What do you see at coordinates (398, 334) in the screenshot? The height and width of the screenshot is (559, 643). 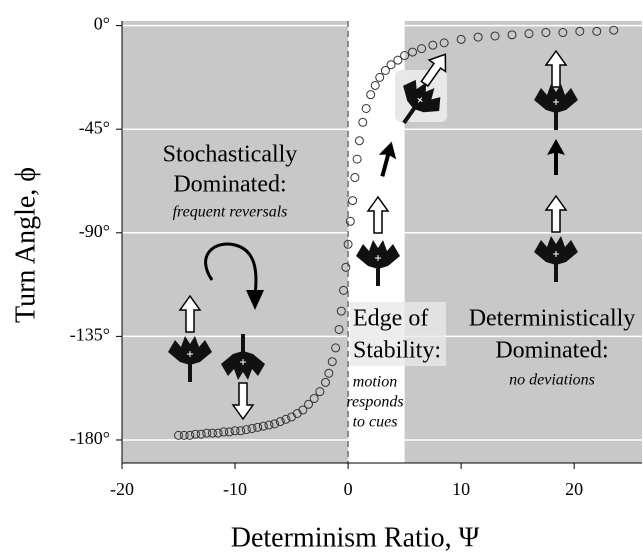 I see `label-box` at bounding box center [398, 334].